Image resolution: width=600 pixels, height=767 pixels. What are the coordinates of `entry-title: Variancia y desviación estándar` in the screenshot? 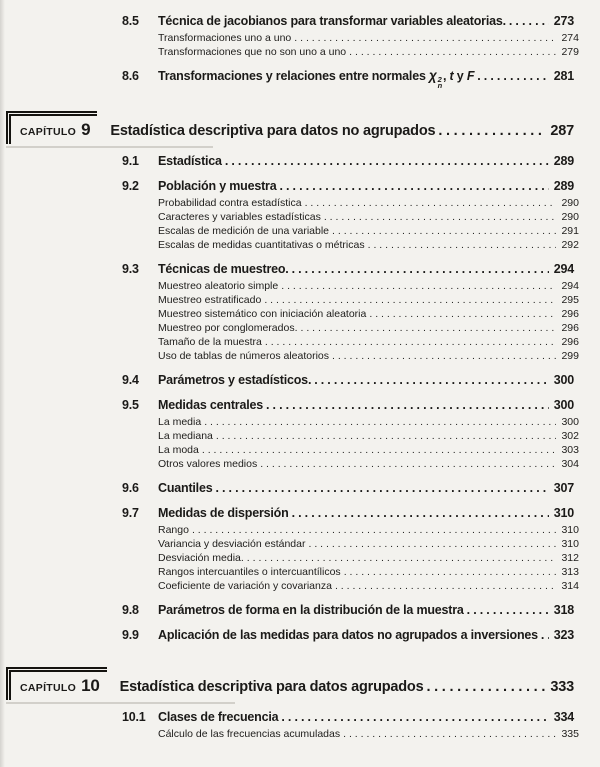 It's located at (232, 544).